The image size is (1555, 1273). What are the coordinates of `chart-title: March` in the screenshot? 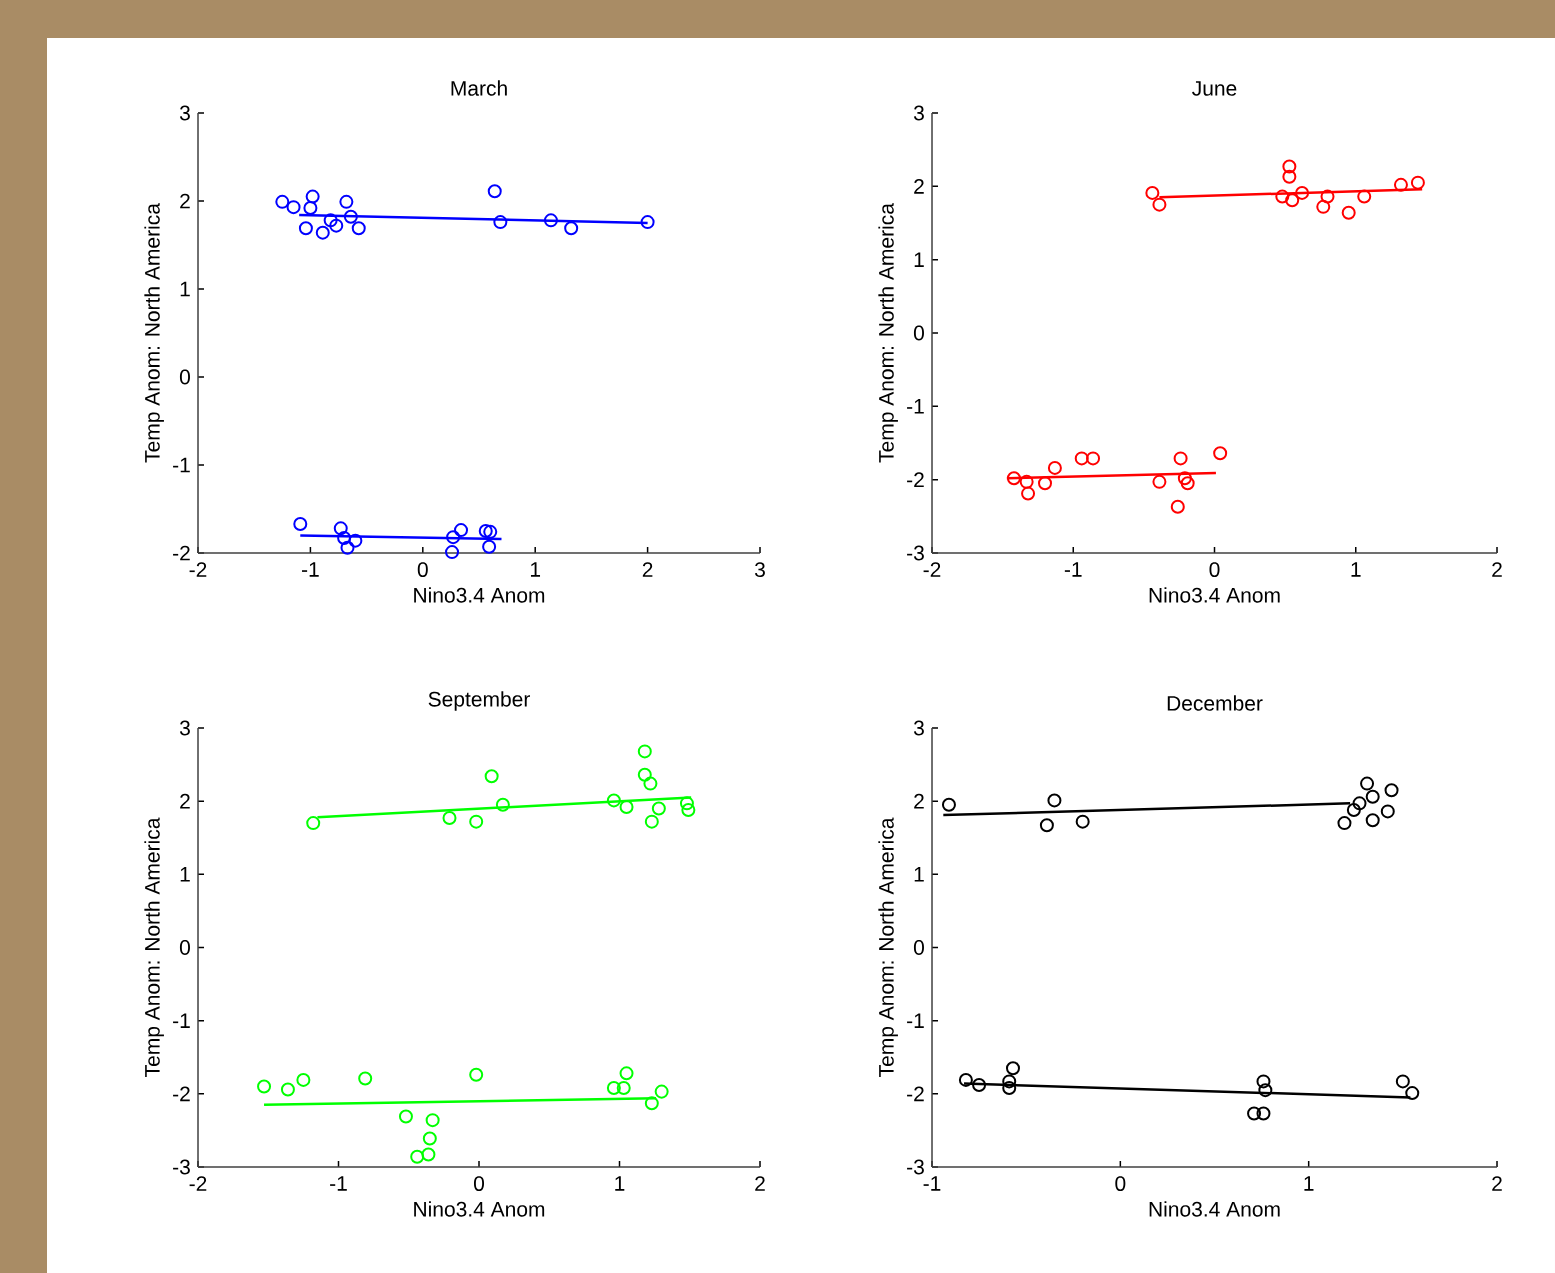 It's located at (479, 88).